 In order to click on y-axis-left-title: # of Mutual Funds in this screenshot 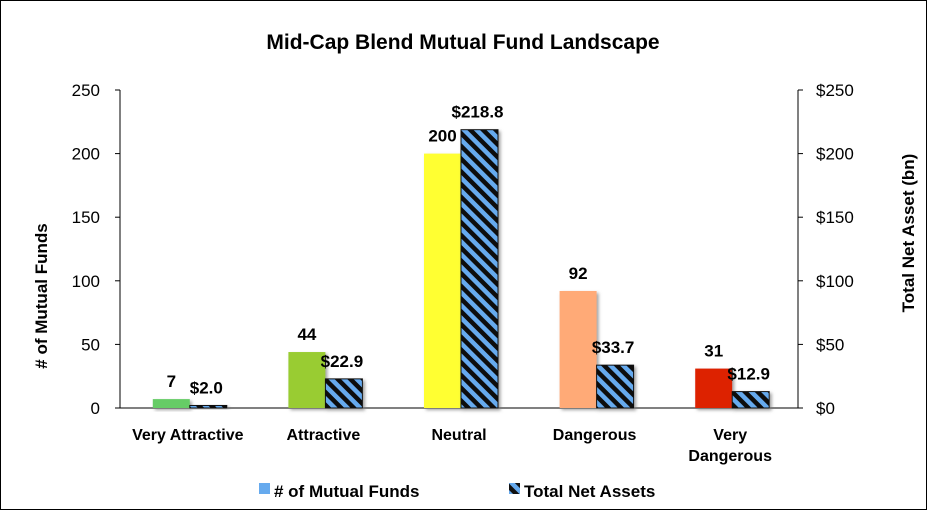, I will do `click(41, 295)`.